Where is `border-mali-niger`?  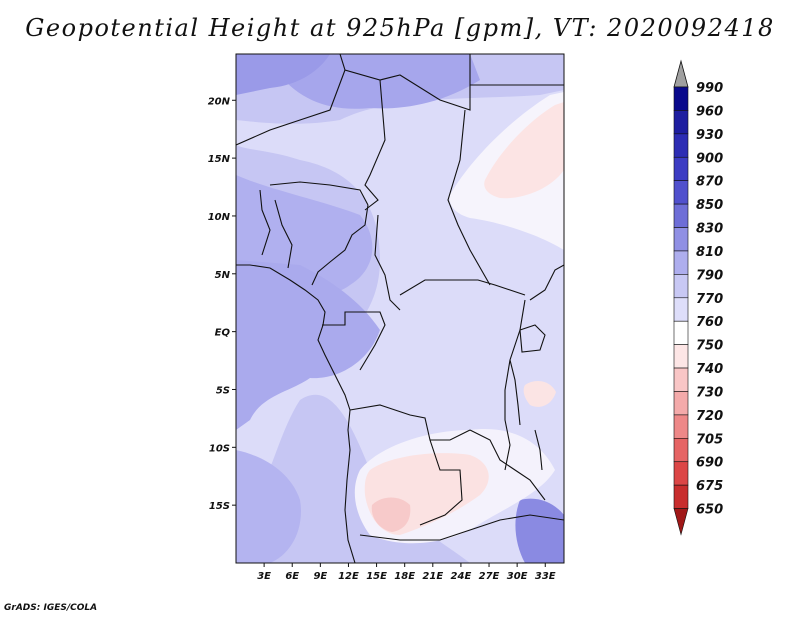 border-mali-niger is located at coordinates (291, 107).